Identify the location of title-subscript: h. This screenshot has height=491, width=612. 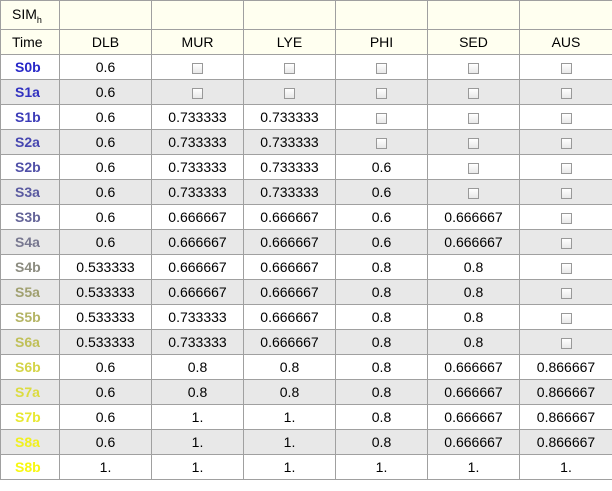
(39, 19).